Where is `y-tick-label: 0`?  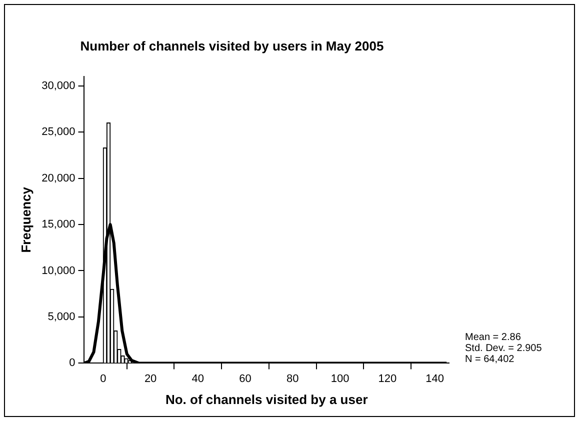
y-tick-label: 0 is located at coordinates (72, 363).